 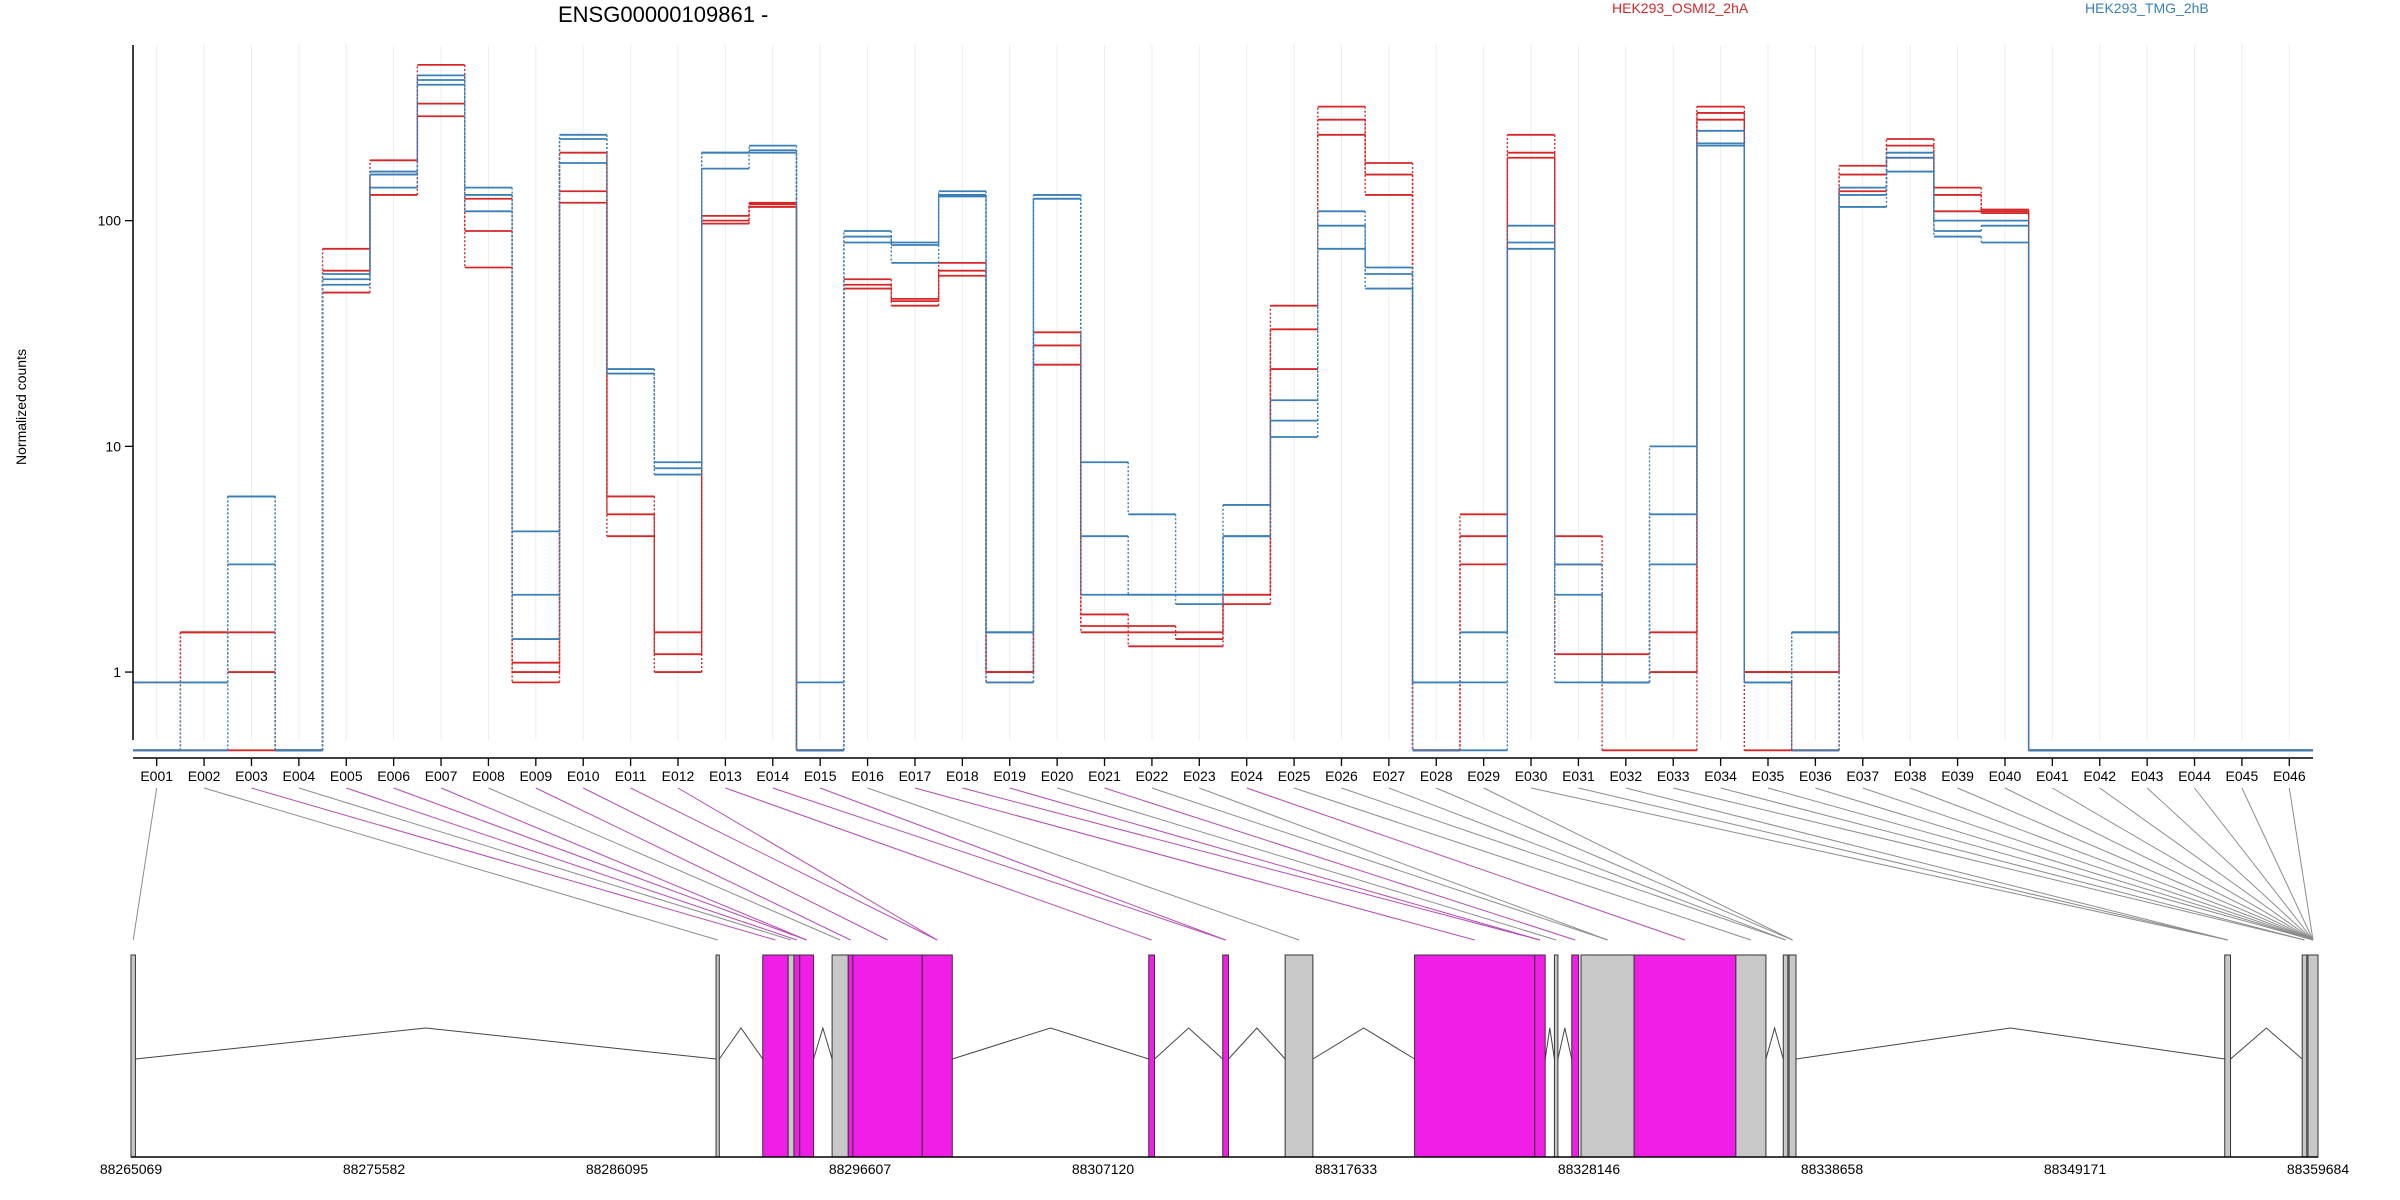 I want to click on exon-link-E026, so click(x=1563, y=864).